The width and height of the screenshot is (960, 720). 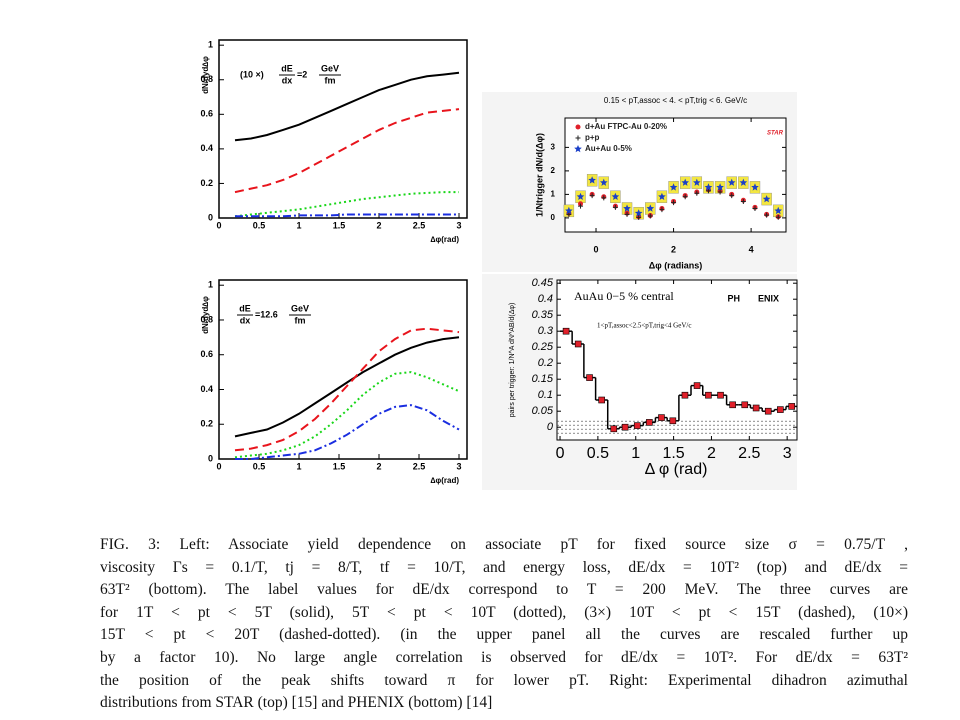 I want to click on logo: STAR, so click(x=775, y=134).